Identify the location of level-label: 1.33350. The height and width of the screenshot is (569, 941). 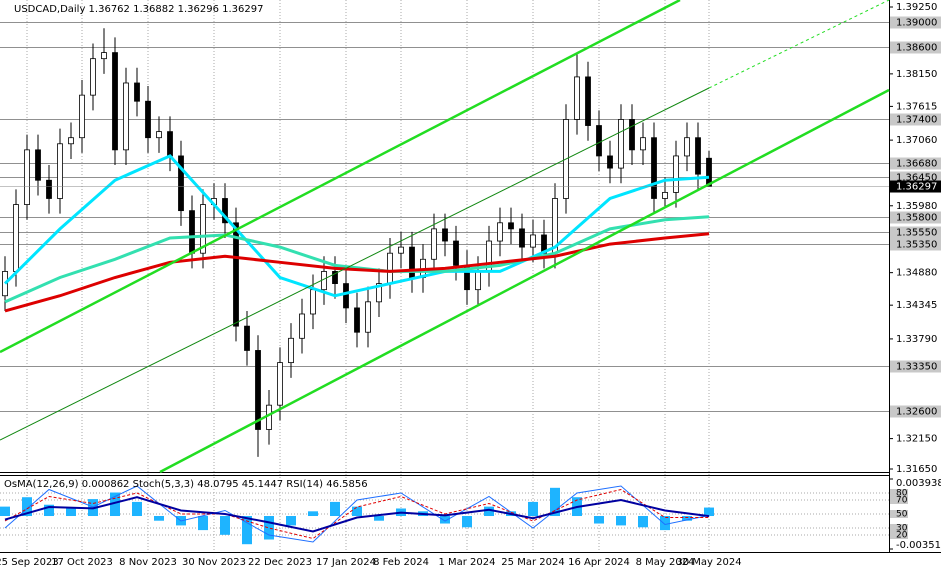
(916, 367).